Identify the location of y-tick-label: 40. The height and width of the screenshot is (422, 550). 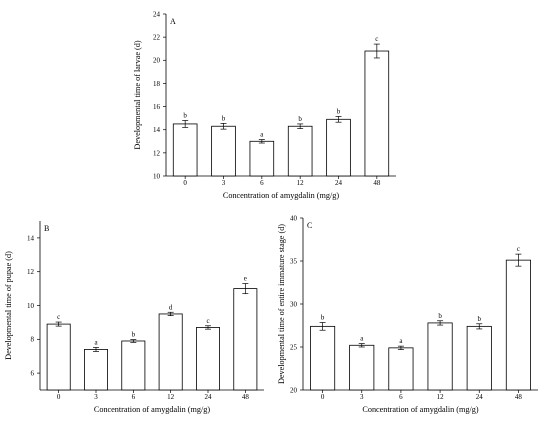
(294, 218).